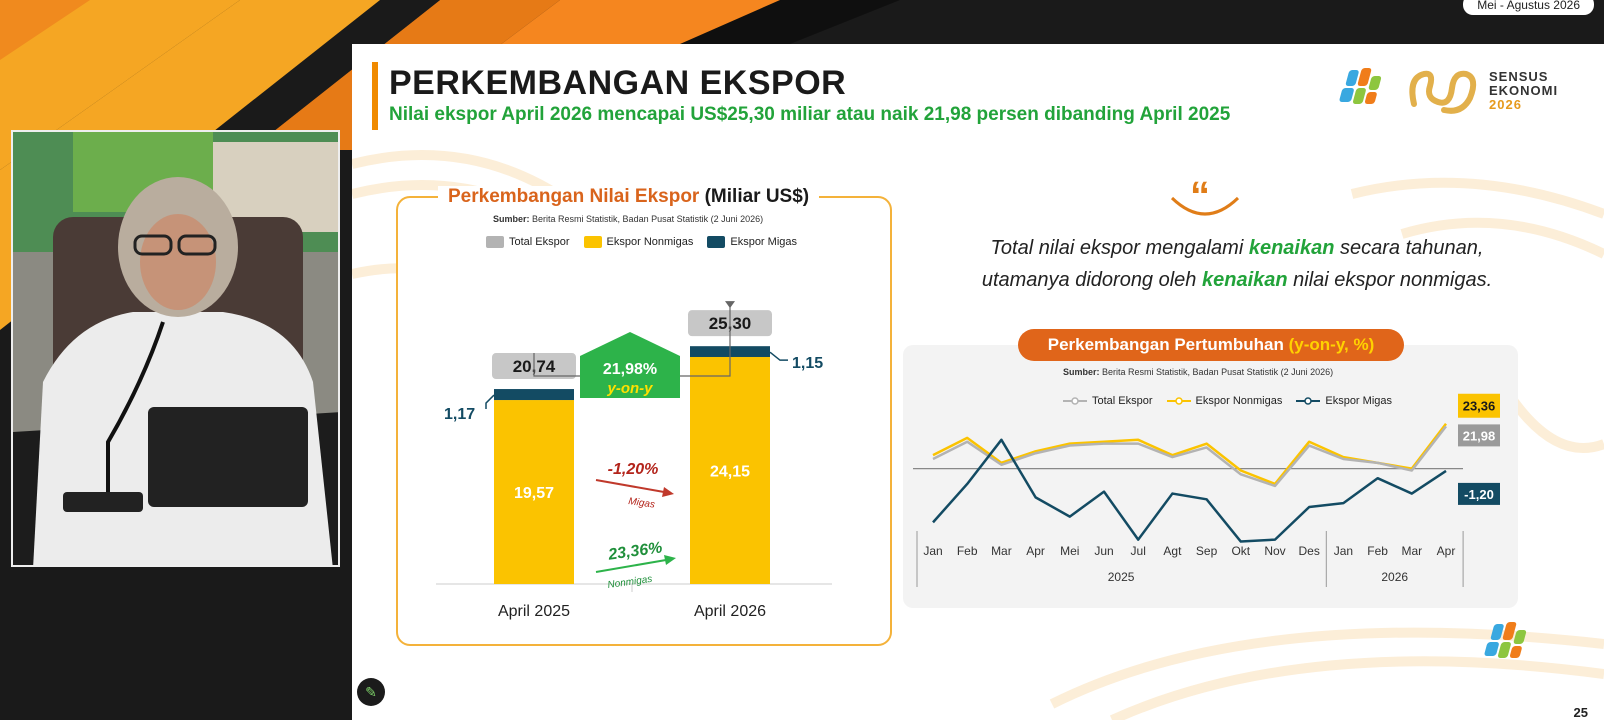 The width and height of the screenshot is (1604, 720). Describe the element at coordinates (1505, 640) in the screenshot. I see `bps-footer-logo-icon` at that location.